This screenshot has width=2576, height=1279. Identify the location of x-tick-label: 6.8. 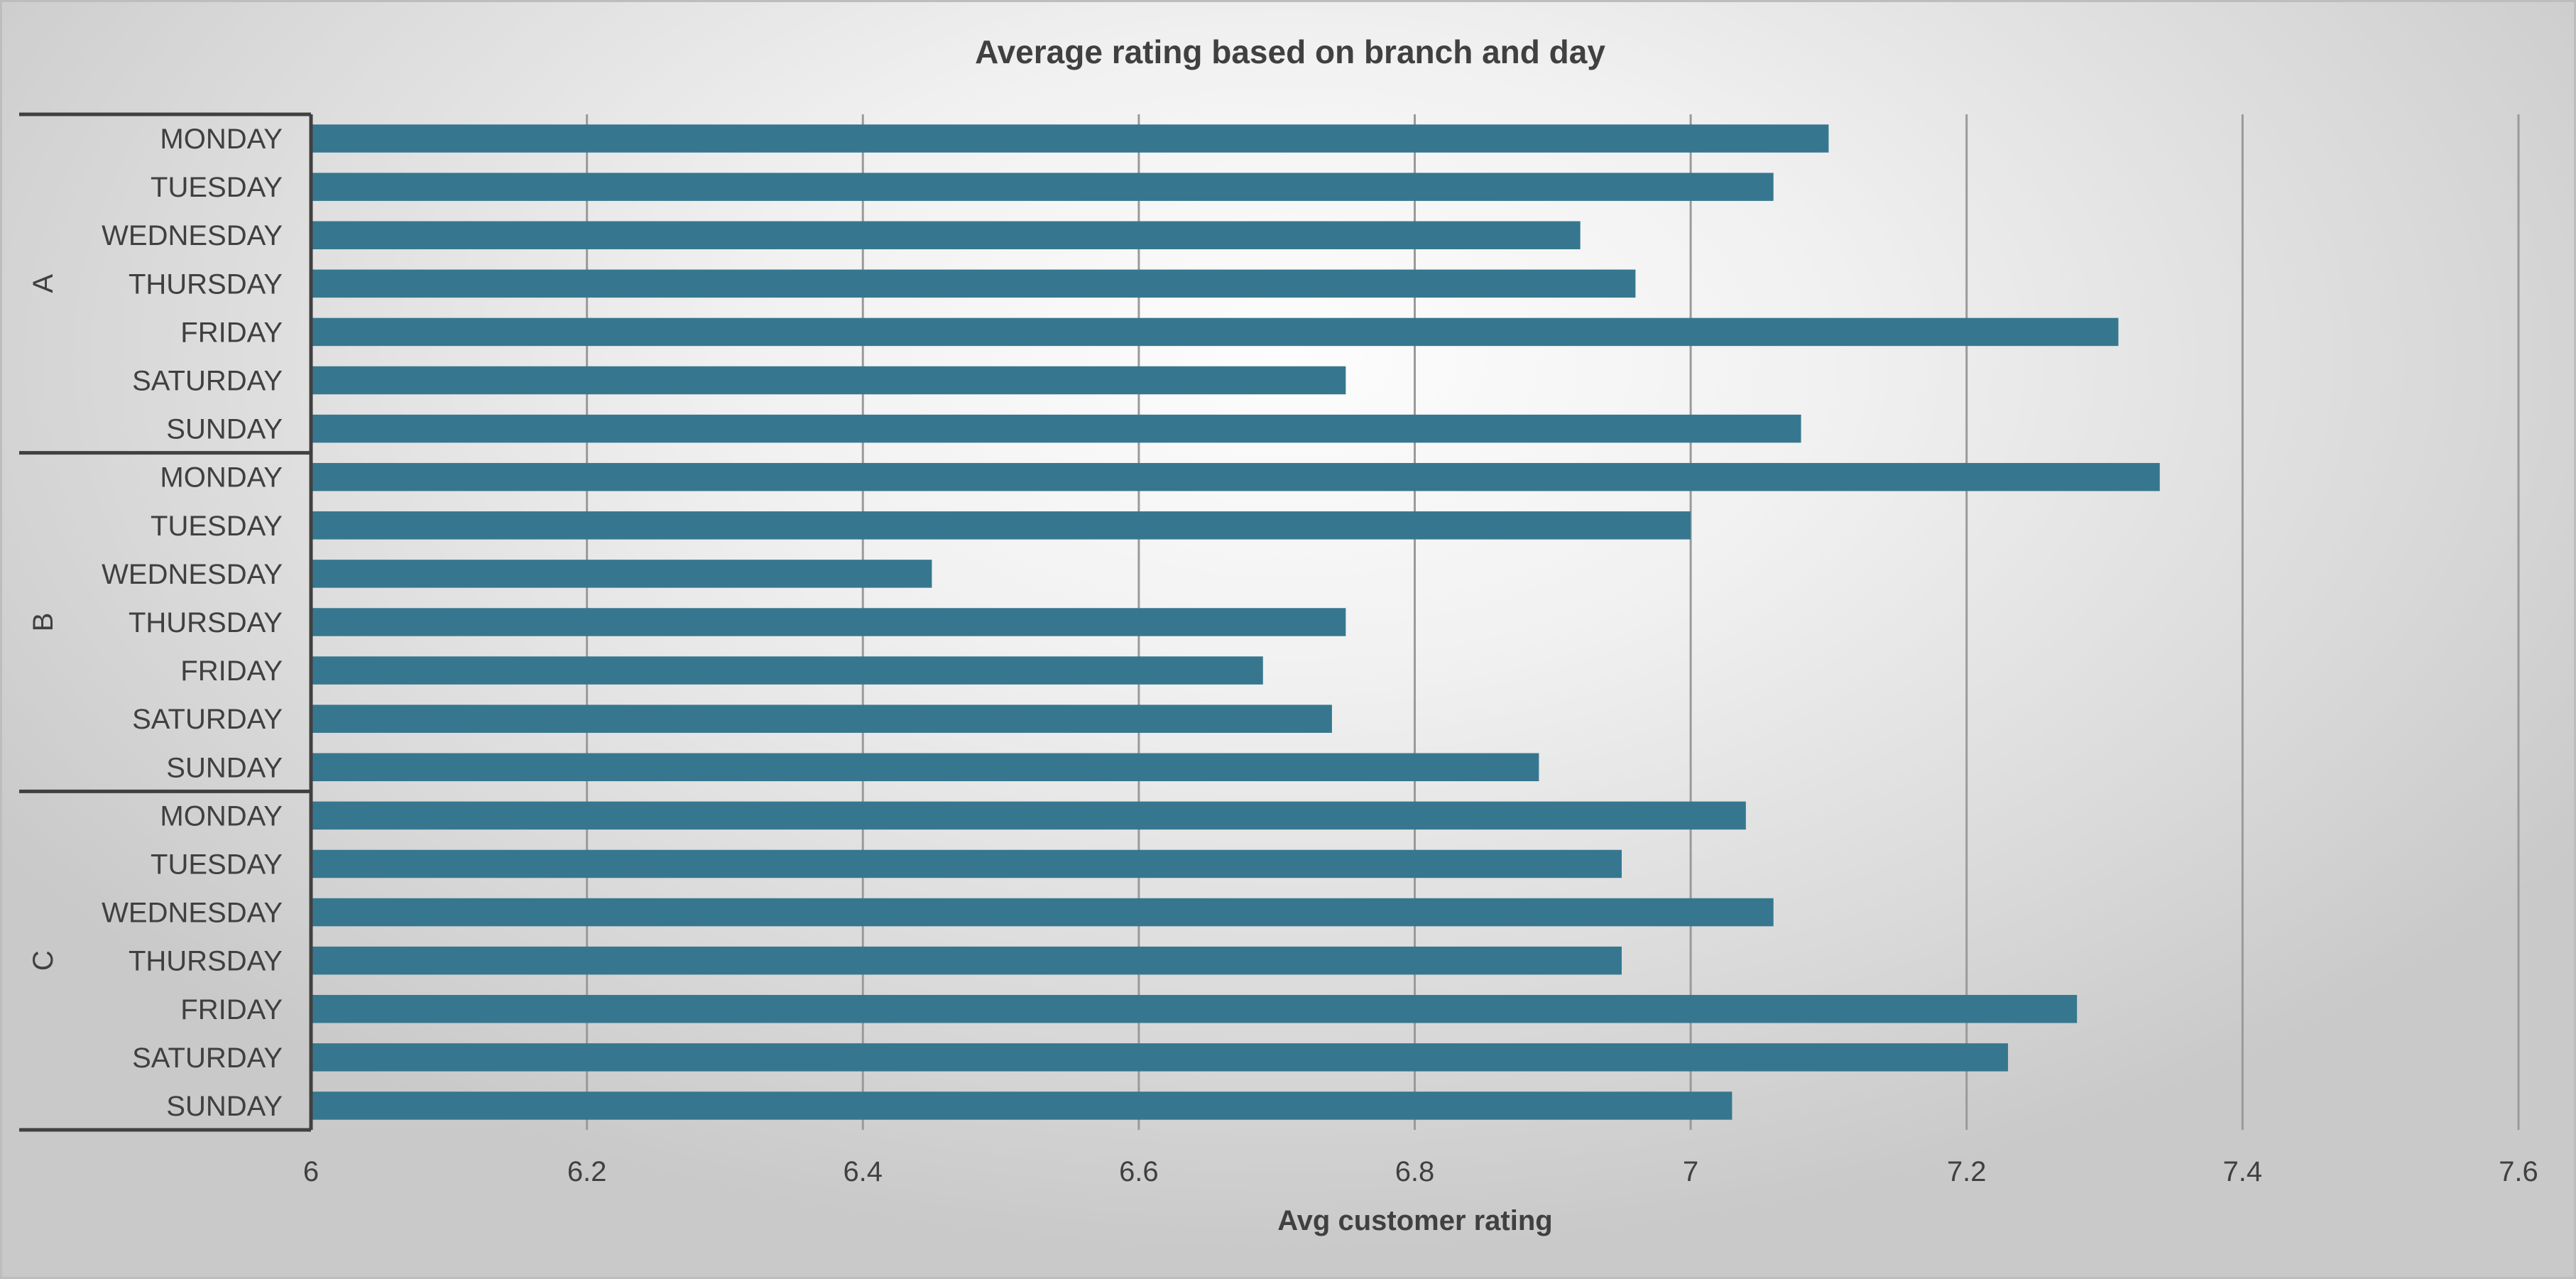
(1415, 1172).